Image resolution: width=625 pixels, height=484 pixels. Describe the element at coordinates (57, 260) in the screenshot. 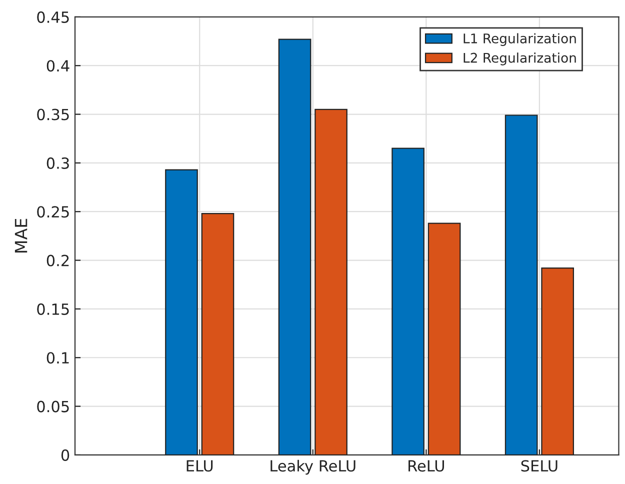

I see `y-tick-label: 0.2` at that location.